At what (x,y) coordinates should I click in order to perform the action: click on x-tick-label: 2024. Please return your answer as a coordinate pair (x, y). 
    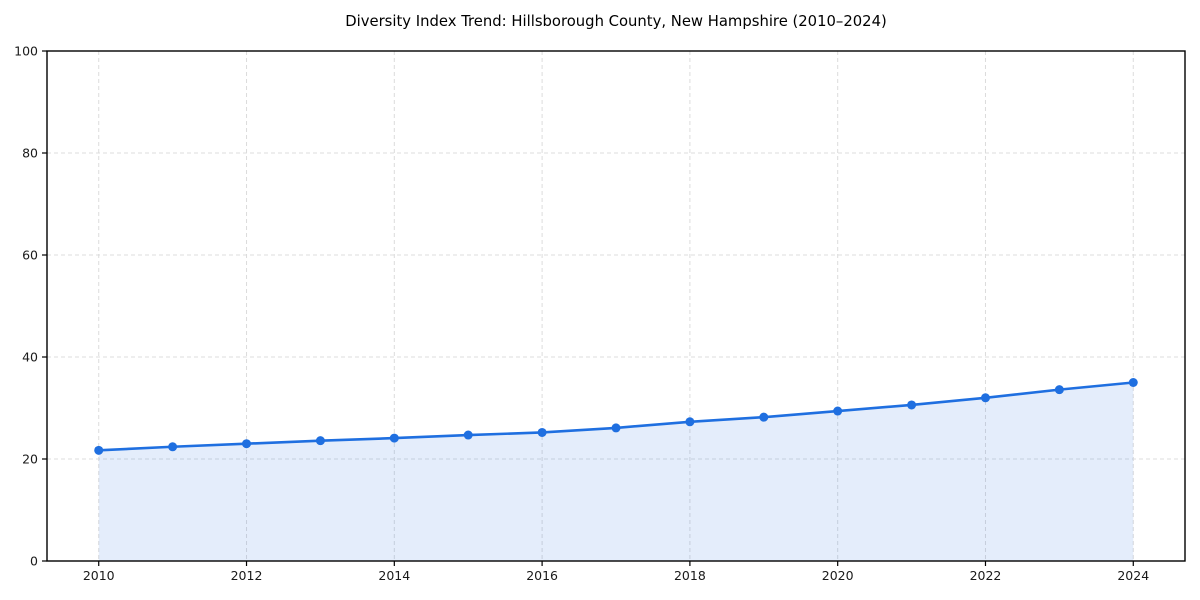
    Looking at the image, I should click on (1133, 575).